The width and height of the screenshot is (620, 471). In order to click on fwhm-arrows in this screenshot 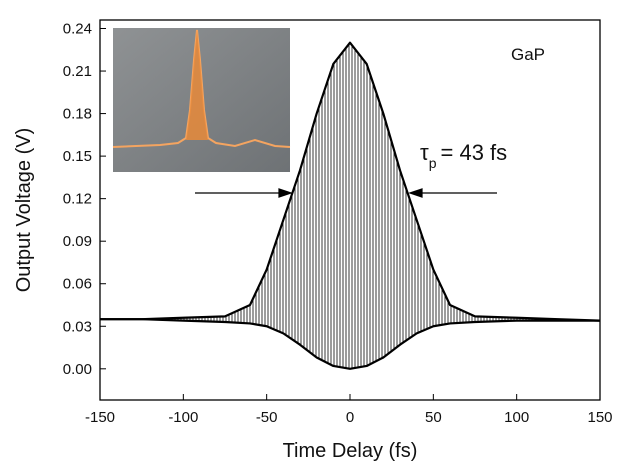, I will do `click(346, 193)`.